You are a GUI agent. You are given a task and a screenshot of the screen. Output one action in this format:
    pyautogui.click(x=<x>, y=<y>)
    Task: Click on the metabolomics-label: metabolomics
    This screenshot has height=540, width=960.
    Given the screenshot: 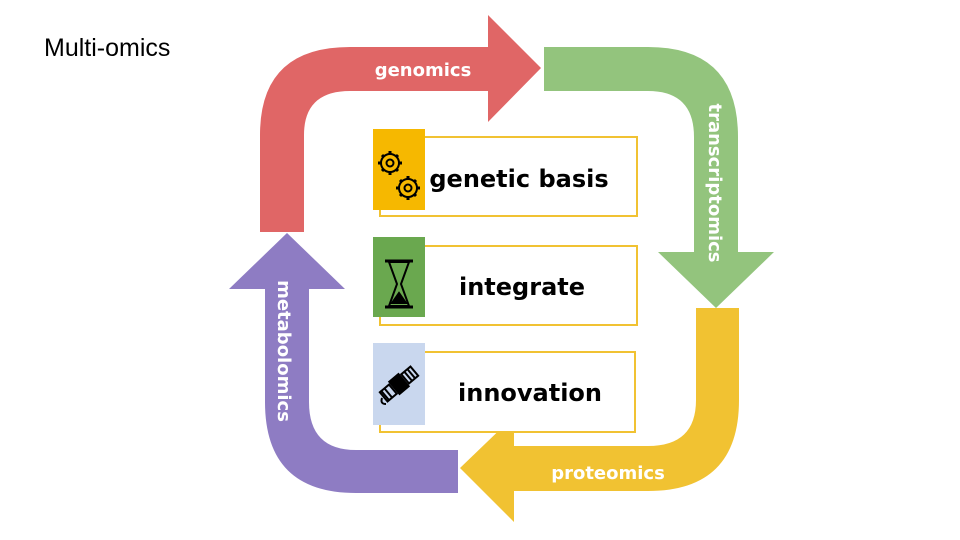 What is the action you would take?
    pyautogui.click(x=283, y=351)
    